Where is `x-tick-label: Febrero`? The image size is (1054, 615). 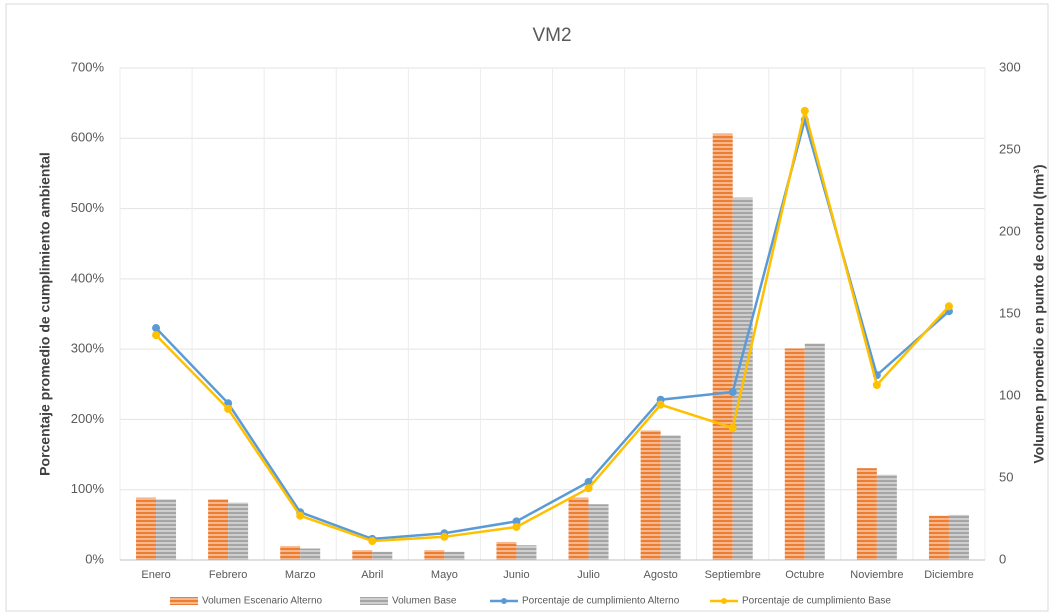
x-tick-label: Febrero is located at coordinates (228, 575).